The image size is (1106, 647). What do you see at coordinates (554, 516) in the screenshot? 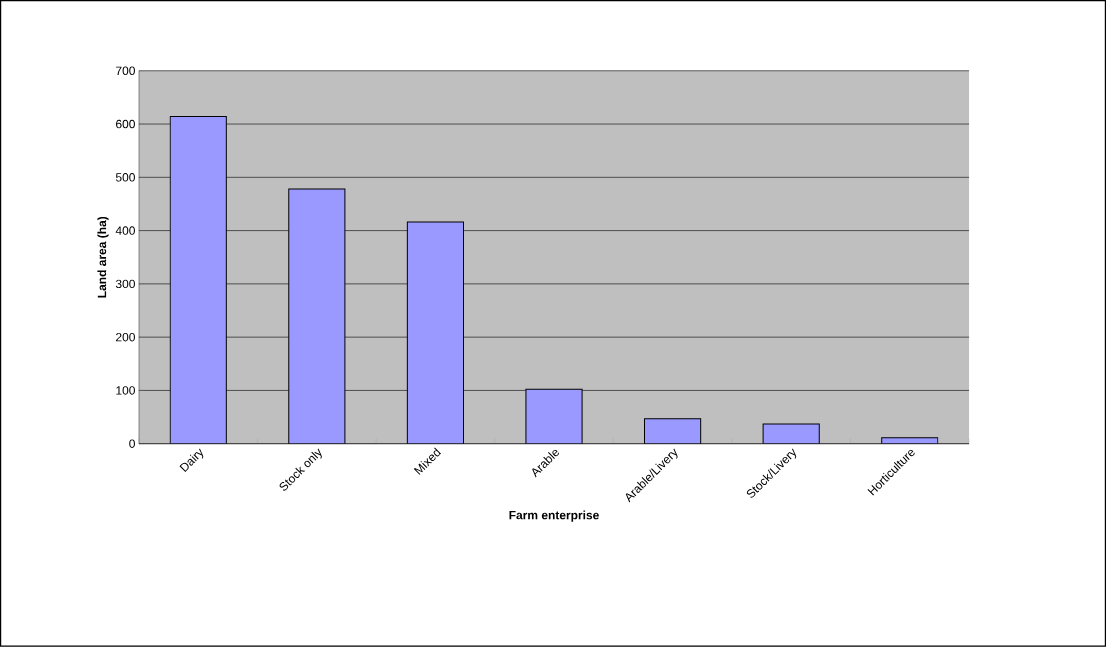
I see `x-axis-title: Farm enterprise` at bounding box center [554, 516].